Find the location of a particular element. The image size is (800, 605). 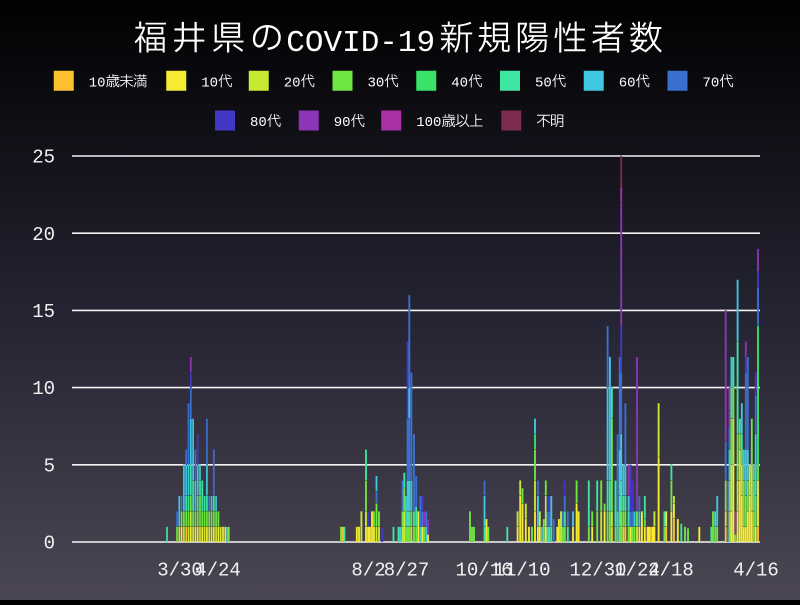

svg-text: 30 is located at coordinates (376, 83).